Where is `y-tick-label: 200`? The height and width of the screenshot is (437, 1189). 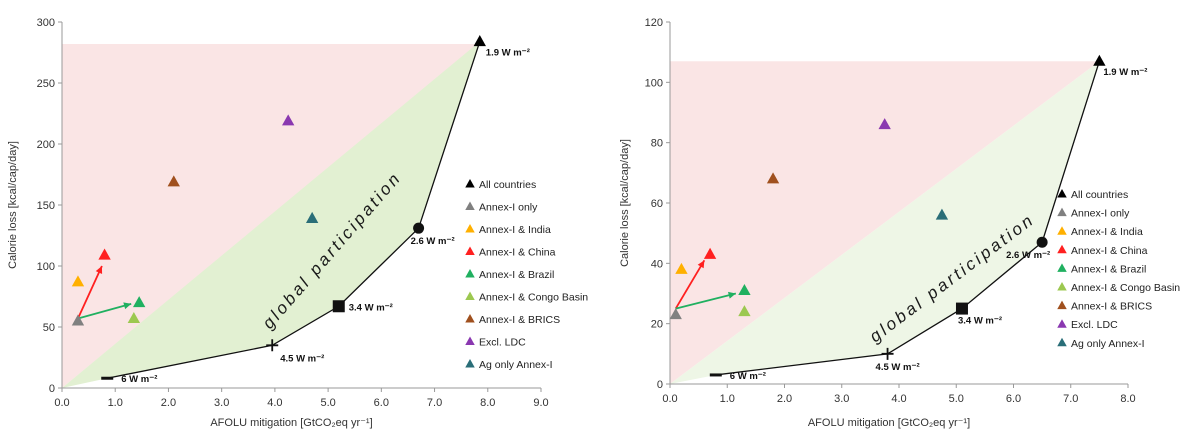 y-tick-label: 200 is located at coordinates (46, 145).